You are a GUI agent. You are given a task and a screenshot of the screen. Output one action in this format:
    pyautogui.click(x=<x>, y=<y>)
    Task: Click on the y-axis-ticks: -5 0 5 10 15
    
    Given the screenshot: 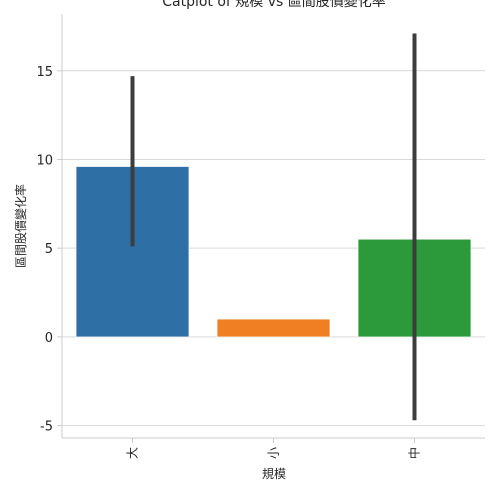 What is the action you would take?
    pyautogui.click(x=49, y=250)
    